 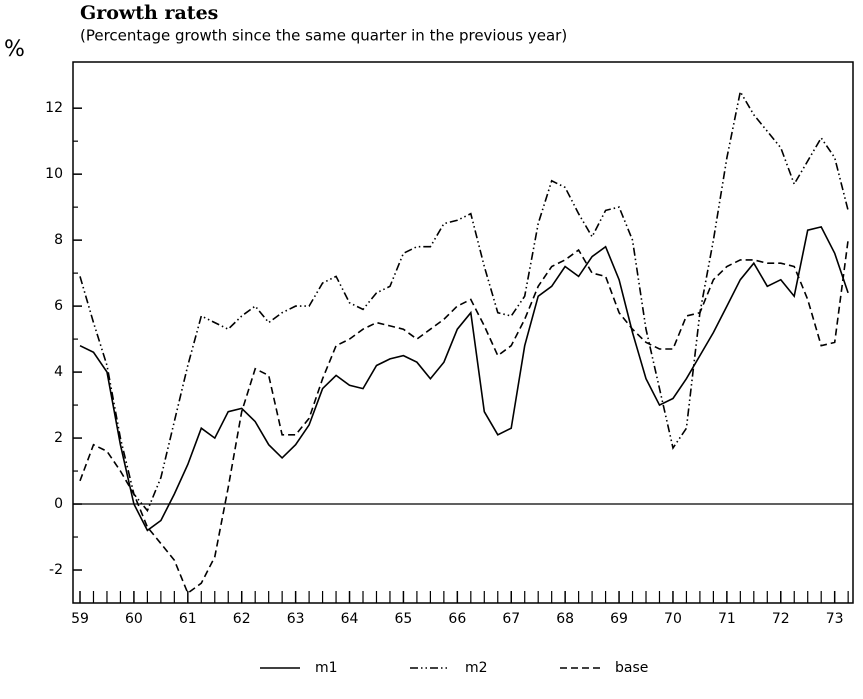 What do you see at coordinates (565, 619) in the screenshot?
I see `x-tick-label: 68` at bounding box center [565, 619].